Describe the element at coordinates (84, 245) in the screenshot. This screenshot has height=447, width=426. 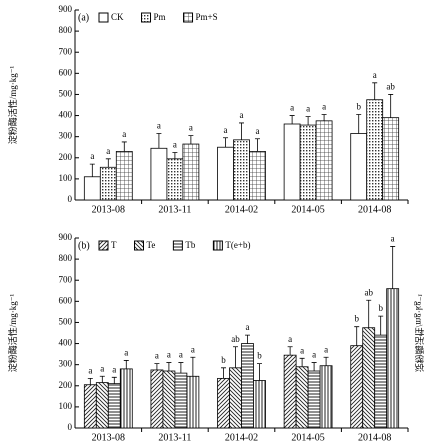
I see `panel-label: (b)` at that location.